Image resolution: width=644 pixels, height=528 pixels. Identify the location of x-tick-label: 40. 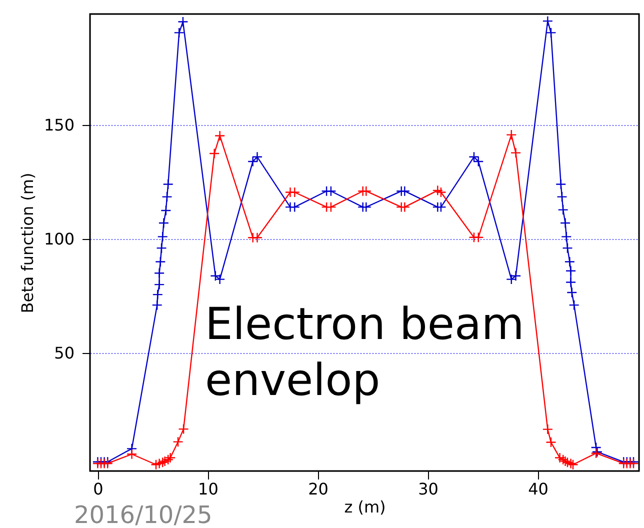
(538, 489).